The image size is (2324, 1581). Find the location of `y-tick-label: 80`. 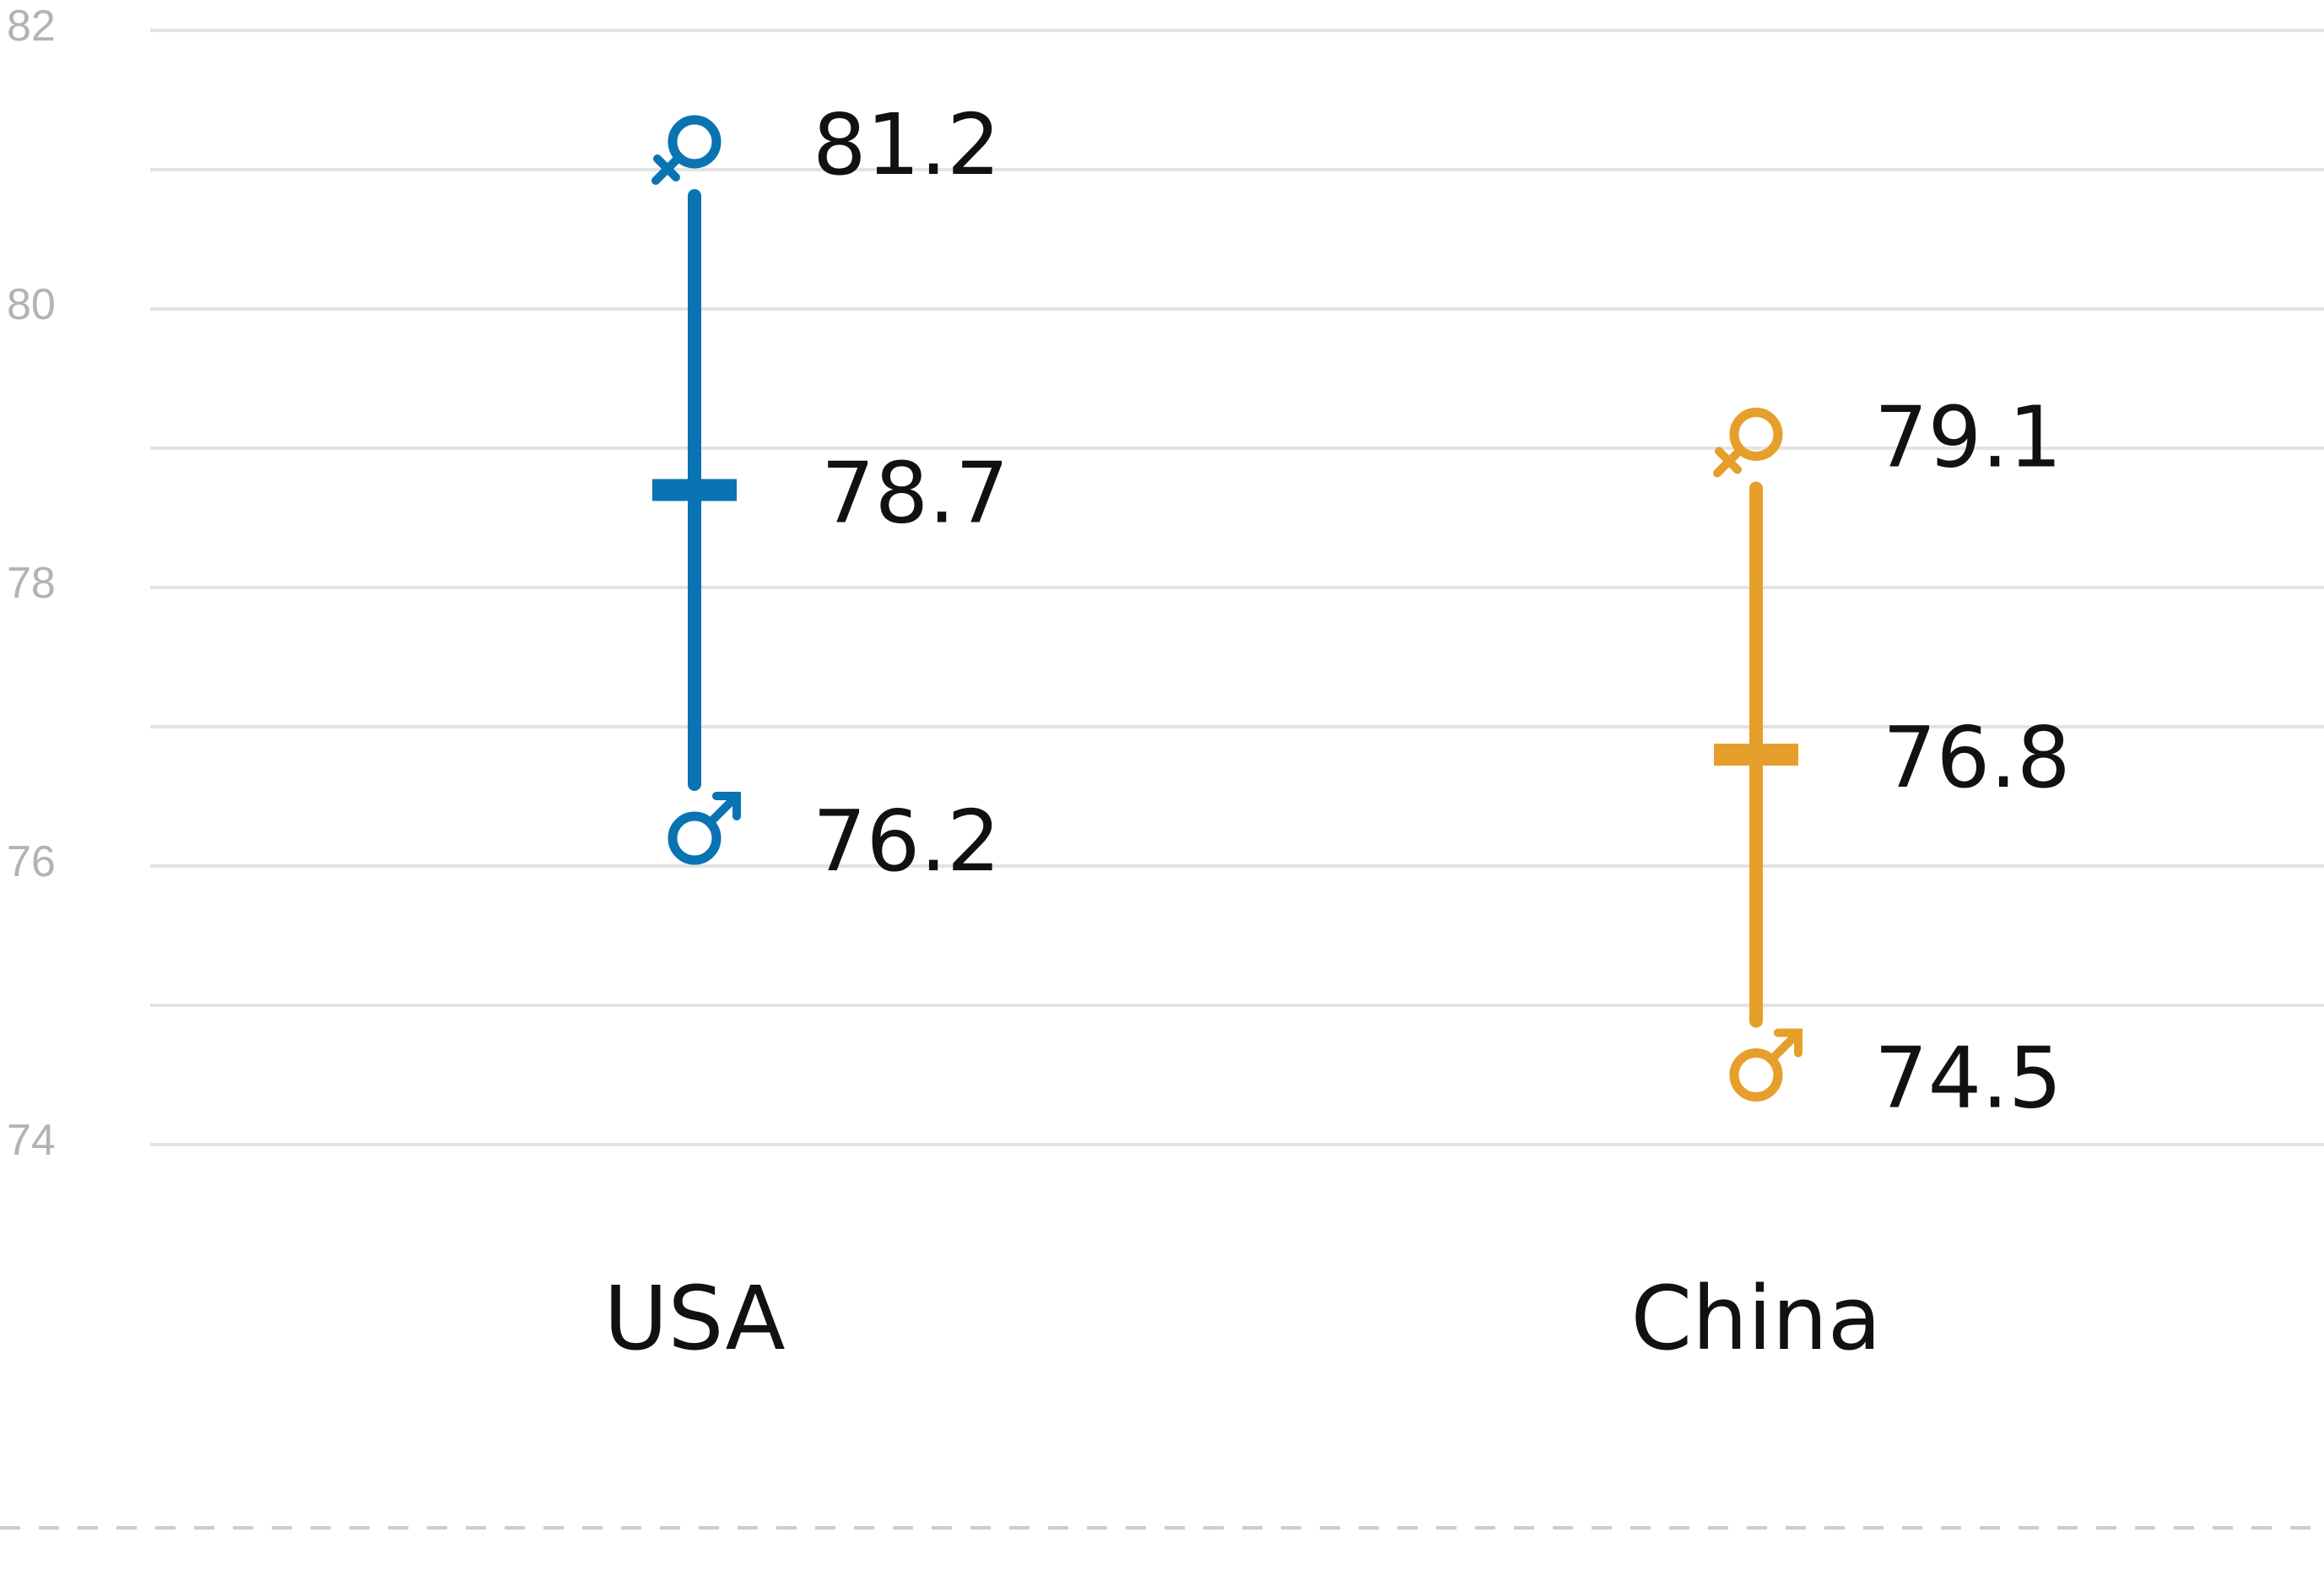

y-tick-label: 80 is located at coordinates (31, 304).